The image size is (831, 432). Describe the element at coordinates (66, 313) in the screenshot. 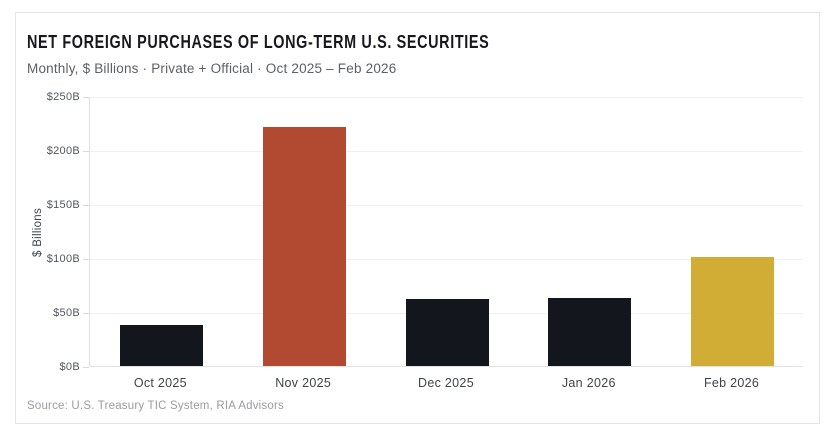

I see `y-tick-label--50b: $50B` at that location.